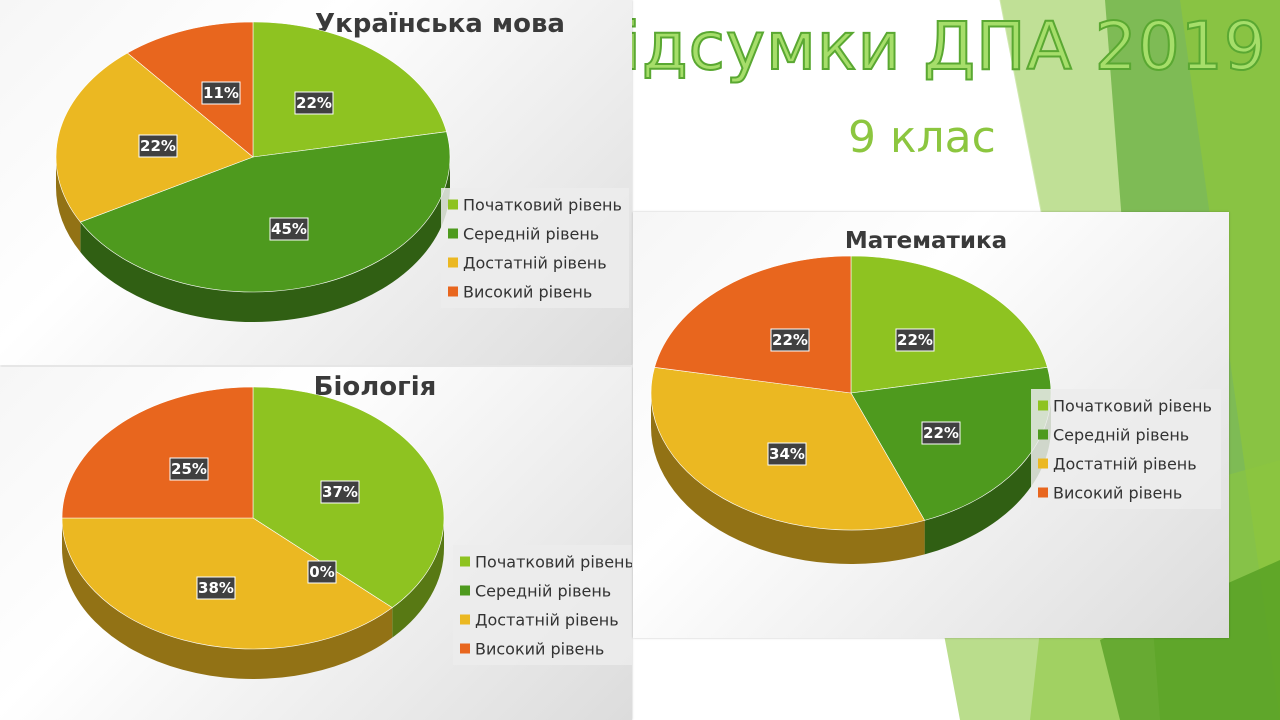 The width and height of the screenshot is (1280, 720). I want to click on chart-title: Математика, so click(926, 241).